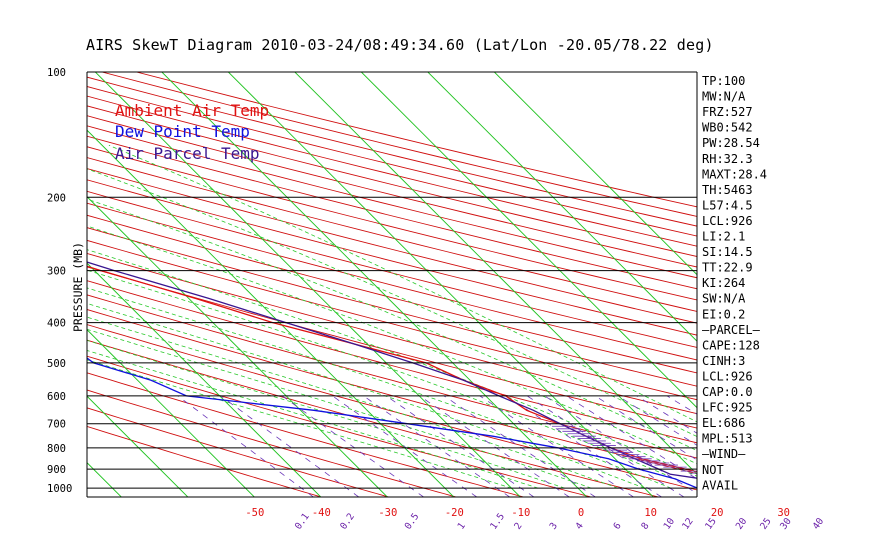 The width and height of the screenshot is (870, 560). Describe the element at coordinates (347, 521) in the screenshot. I see `mixing-ratio-tick-label: 0.2` at that location.